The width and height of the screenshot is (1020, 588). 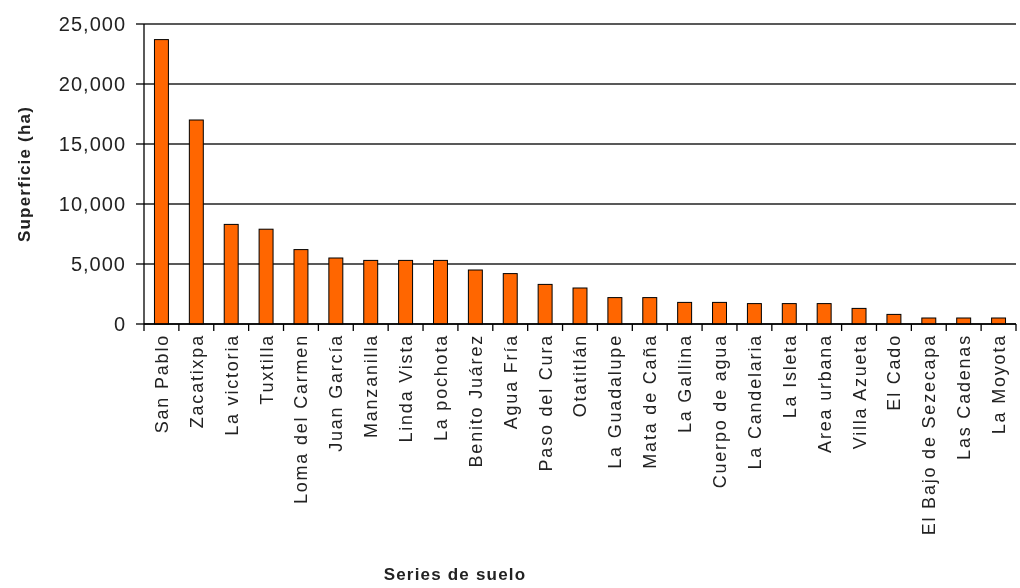 I want to click on x-tick-label: Cuerpo de agua, so click(x=720, y=411).